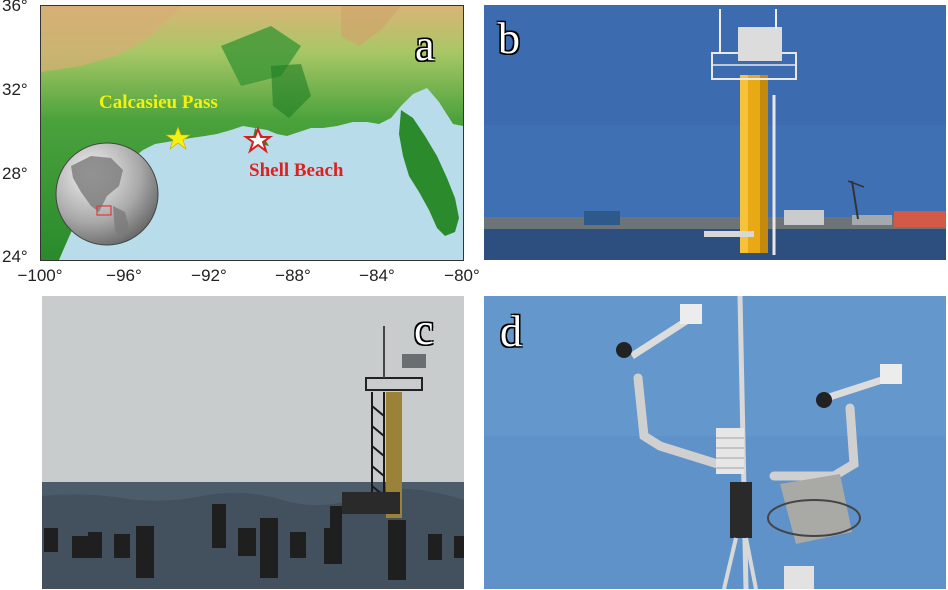 The width and height of the screenshot is (948, 590). I want to click on lon-tick-label: −84°, so click(377, 275).